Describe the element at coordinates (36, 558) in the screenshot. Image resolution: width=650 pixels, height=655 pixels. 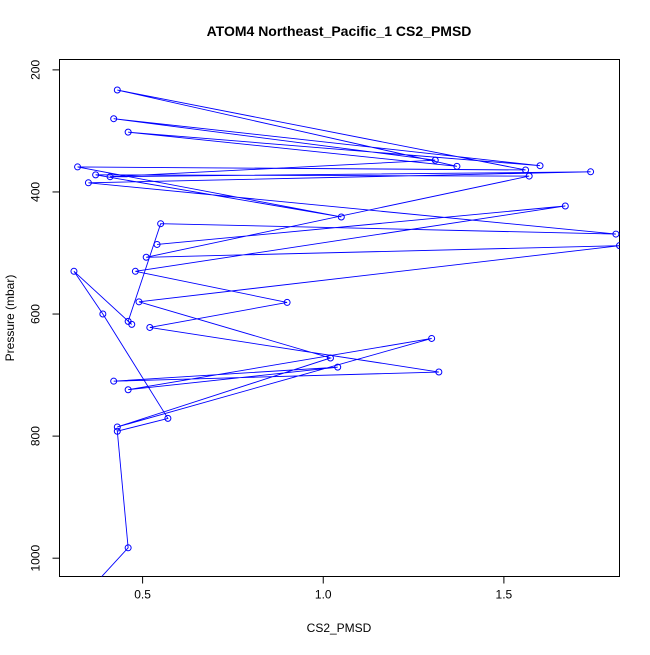
I see `y-tick-label: 1000` at that location.